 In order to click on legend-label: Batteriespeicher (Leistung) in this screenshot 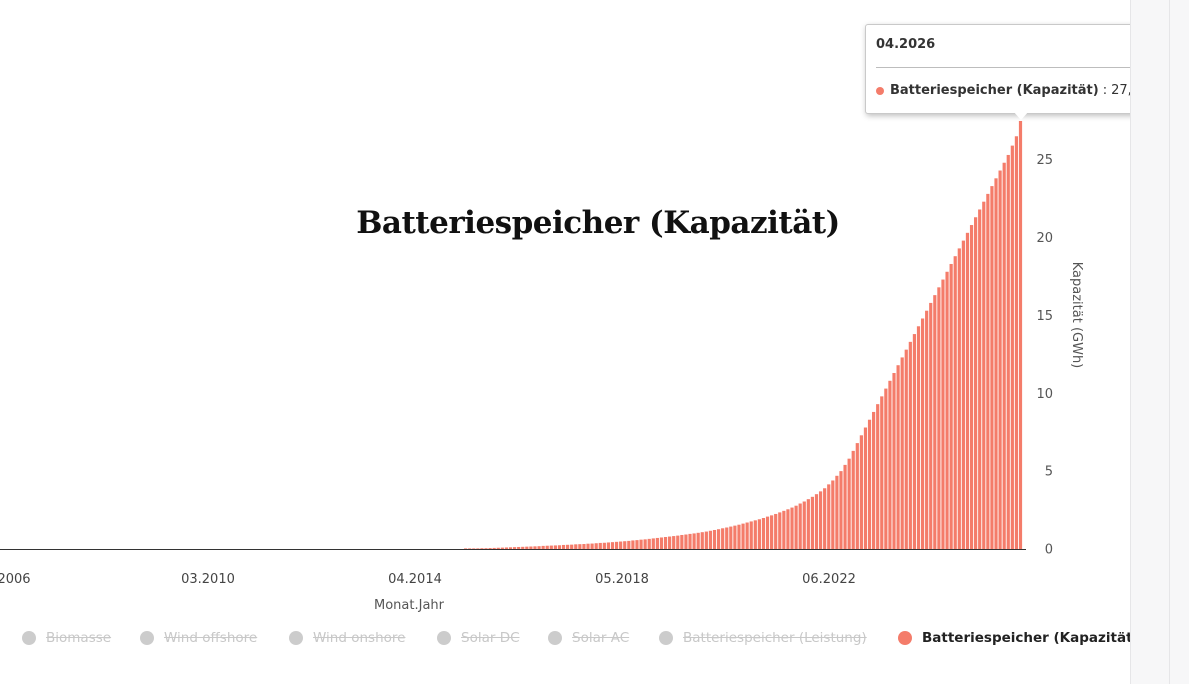, I will do `click(775, 638)`.